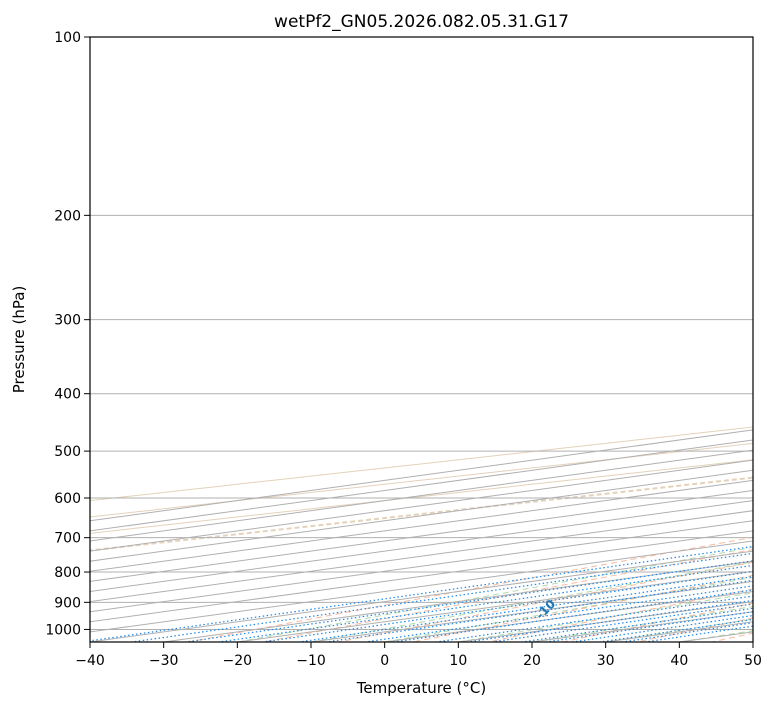  What do you see at coordinates (67, 539) in the screenshot?
I see `y-tick-label: 700` at bounding box center [67, 539].